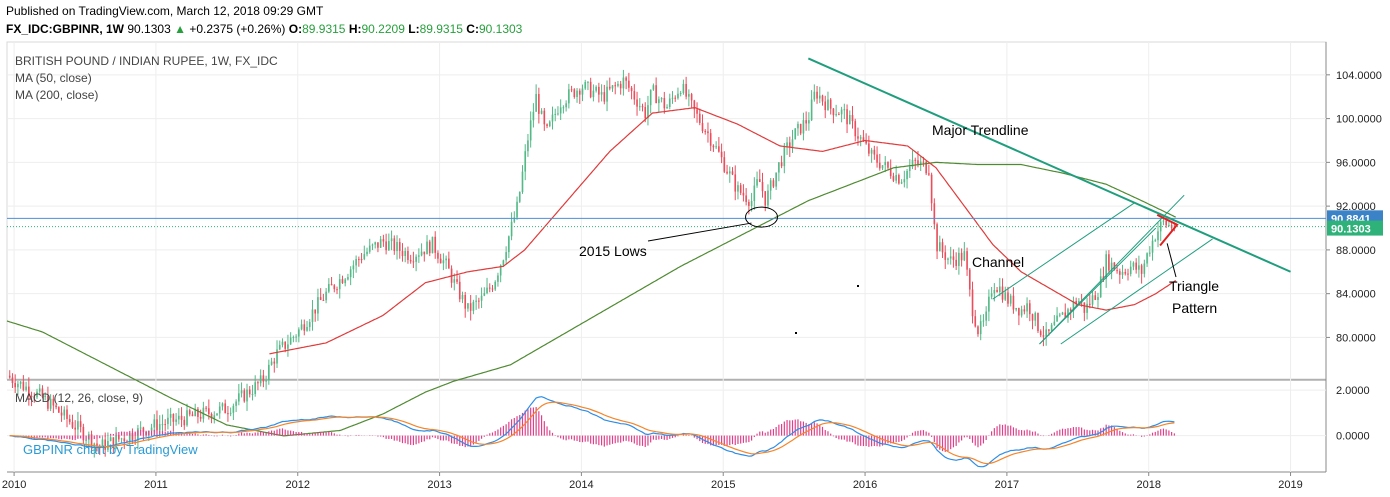 Image resolution: width=1390 pixels, height=497 pixels. What do you see at coordinates (383, 29) in the screenshot?
I see `high-value: 90.2209` at bounding box center [383, 29].